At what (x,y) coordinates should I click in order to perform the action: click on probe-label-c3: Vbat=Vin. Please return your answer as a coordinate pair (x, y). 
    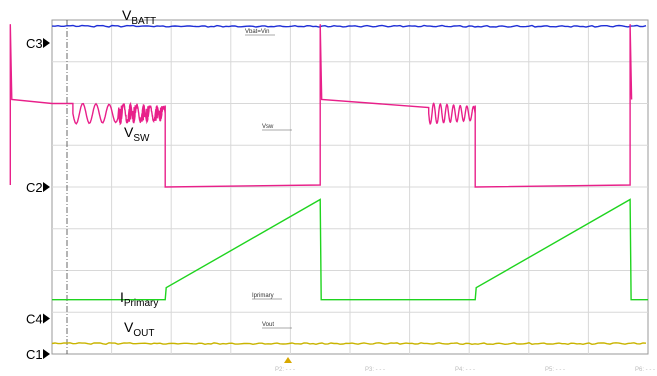
    Looking at the image, I should click on (257, 32).